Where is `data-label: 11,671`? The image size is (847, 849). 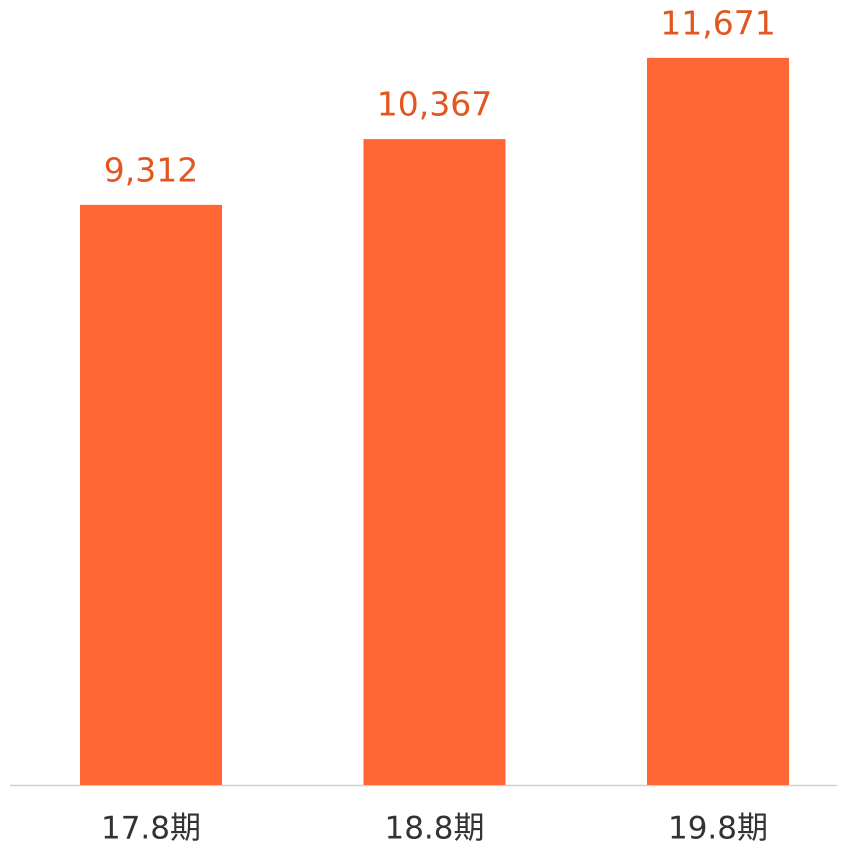 data-label: 11,671 is located at coordinates (717, 22).